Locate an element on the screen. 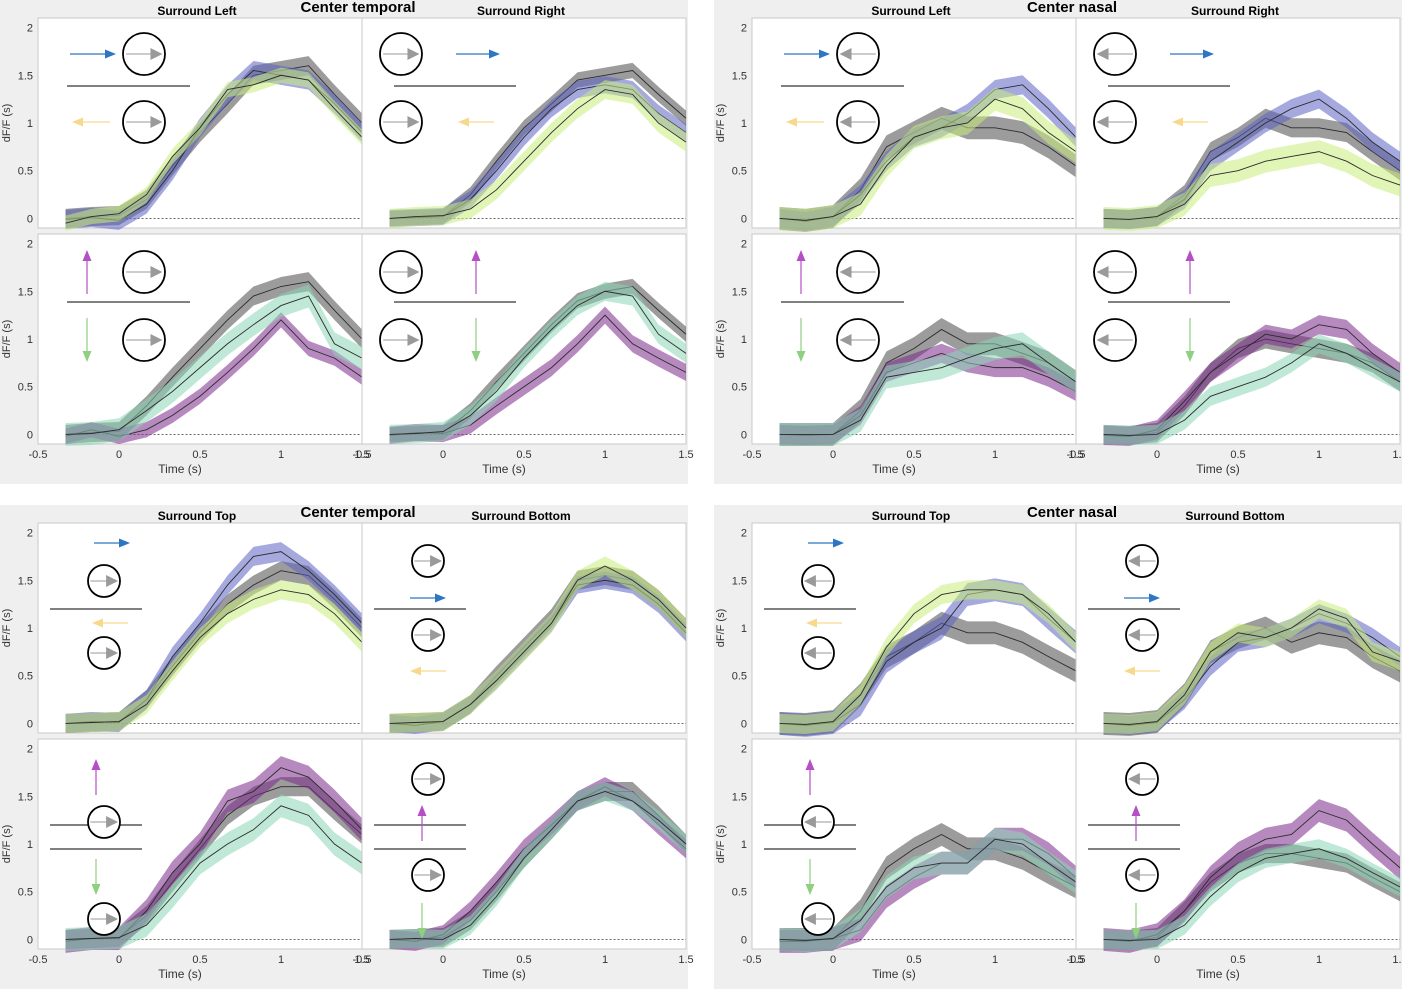 The image size is (1402, 989). x-tick-label: -0.5 is located at coordinates (362, 960).